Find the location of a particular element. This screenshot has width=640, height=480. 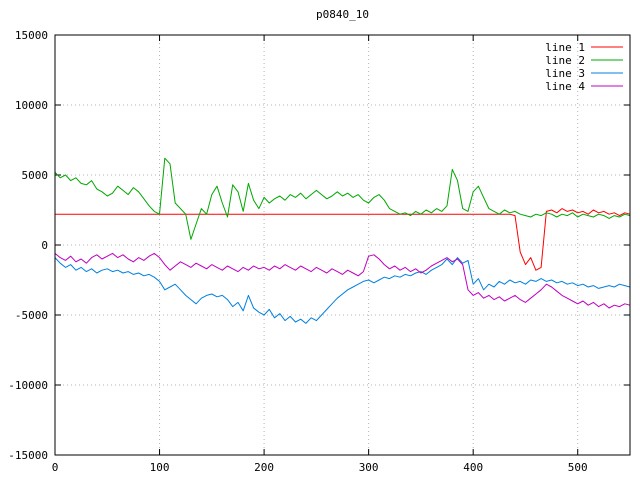

y-tick-label: -15000 is located at coordinates (28, 455).